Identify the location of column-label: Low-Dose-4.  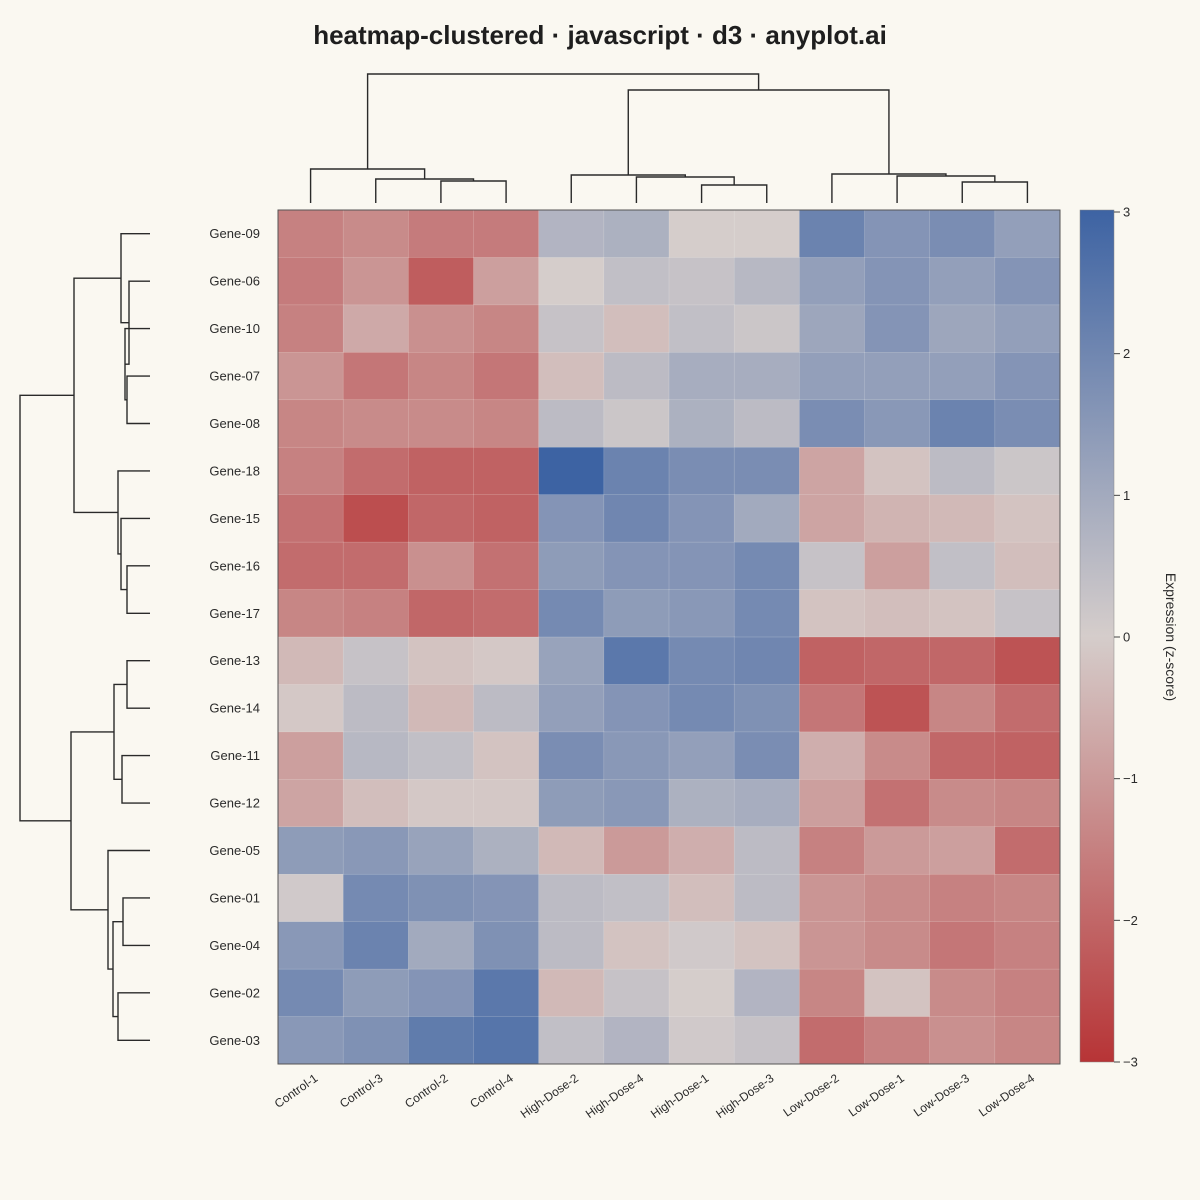
(1006, 1095).